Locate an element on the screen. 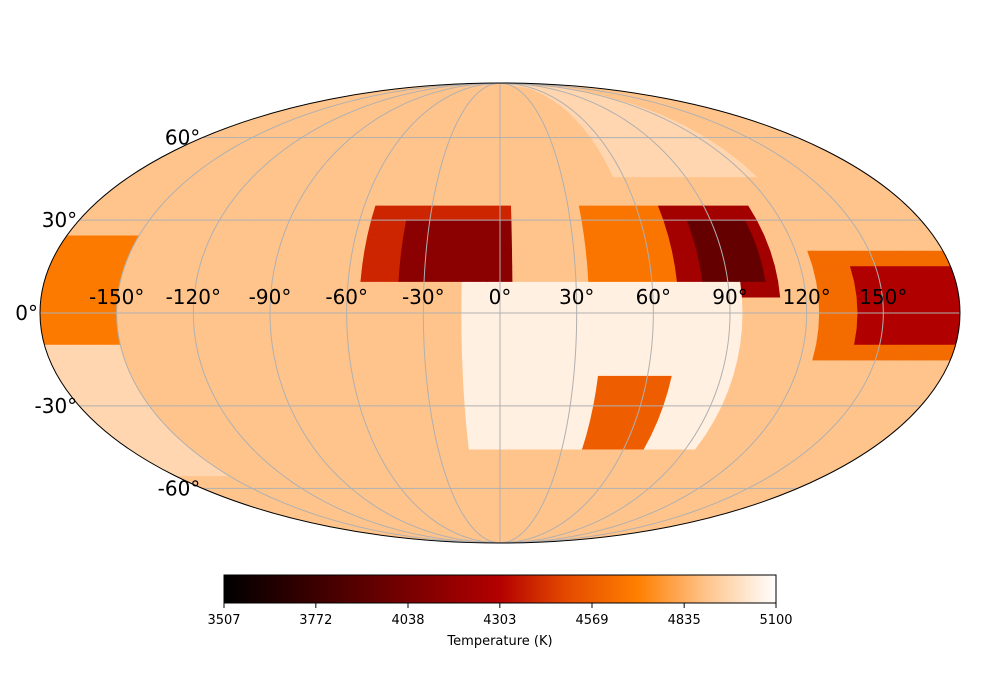 The image size is (1000, 700). colorbar-tick-label: 3772 is located at coordinates (315, 620).